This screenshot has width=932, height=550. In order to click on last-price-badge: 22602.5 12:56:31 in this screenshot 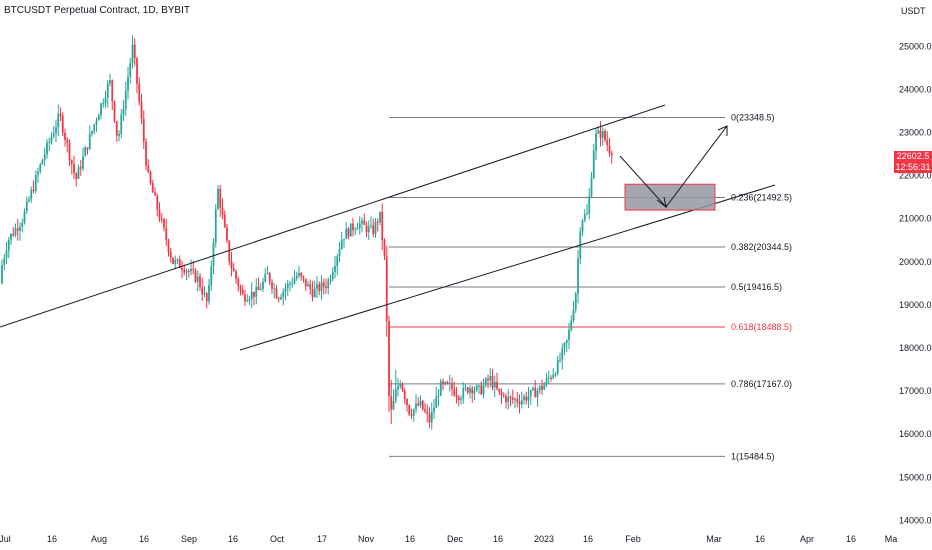, I will do `click(913, 162)`.